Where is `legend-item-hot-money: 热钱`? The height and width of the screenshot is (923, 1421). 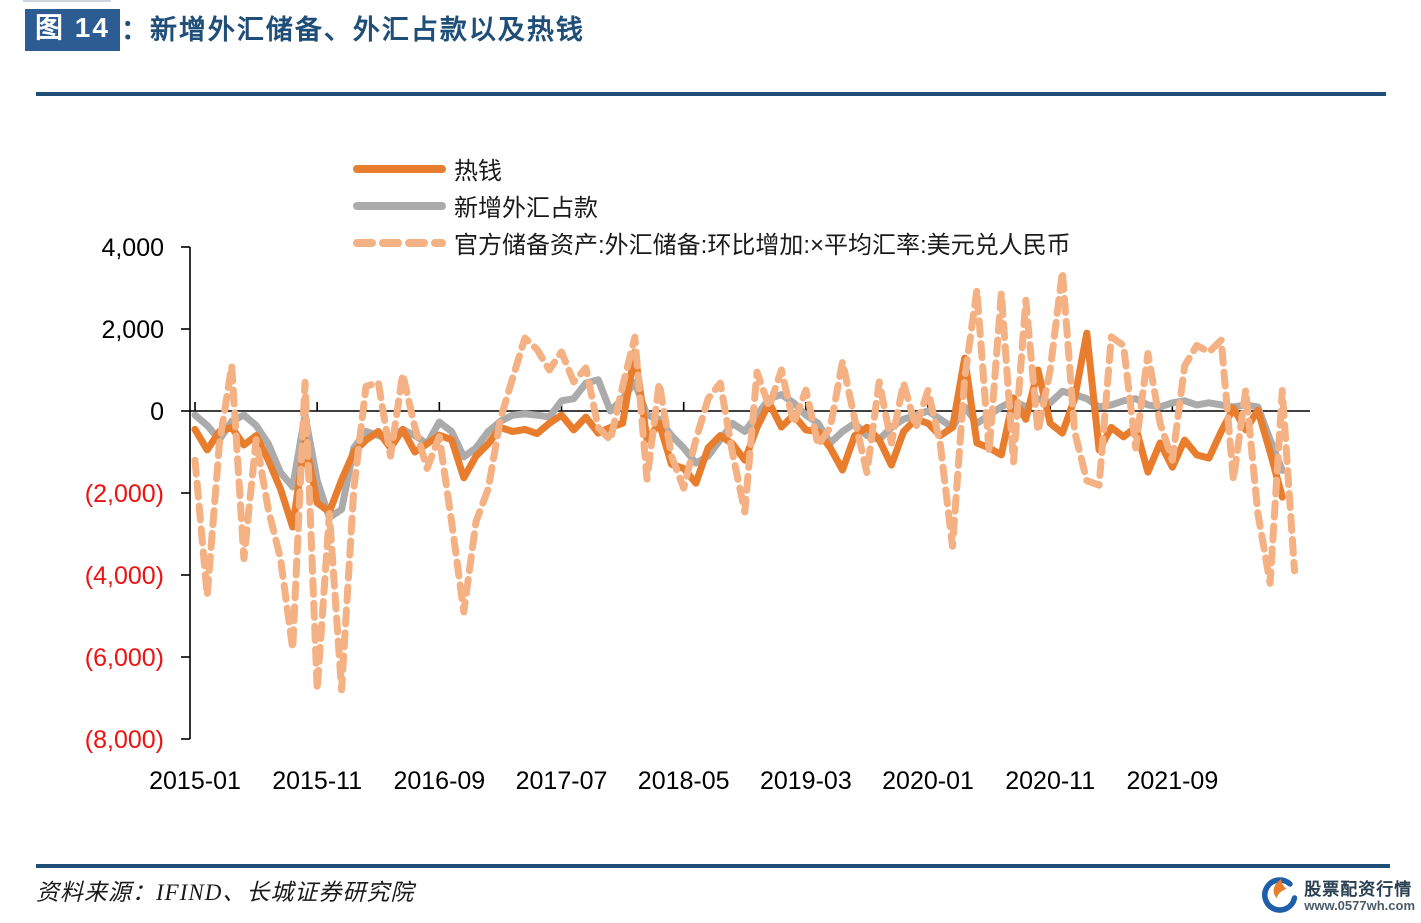
legend-item-hot-money: 热钱 is located at coordinates (711, 168).